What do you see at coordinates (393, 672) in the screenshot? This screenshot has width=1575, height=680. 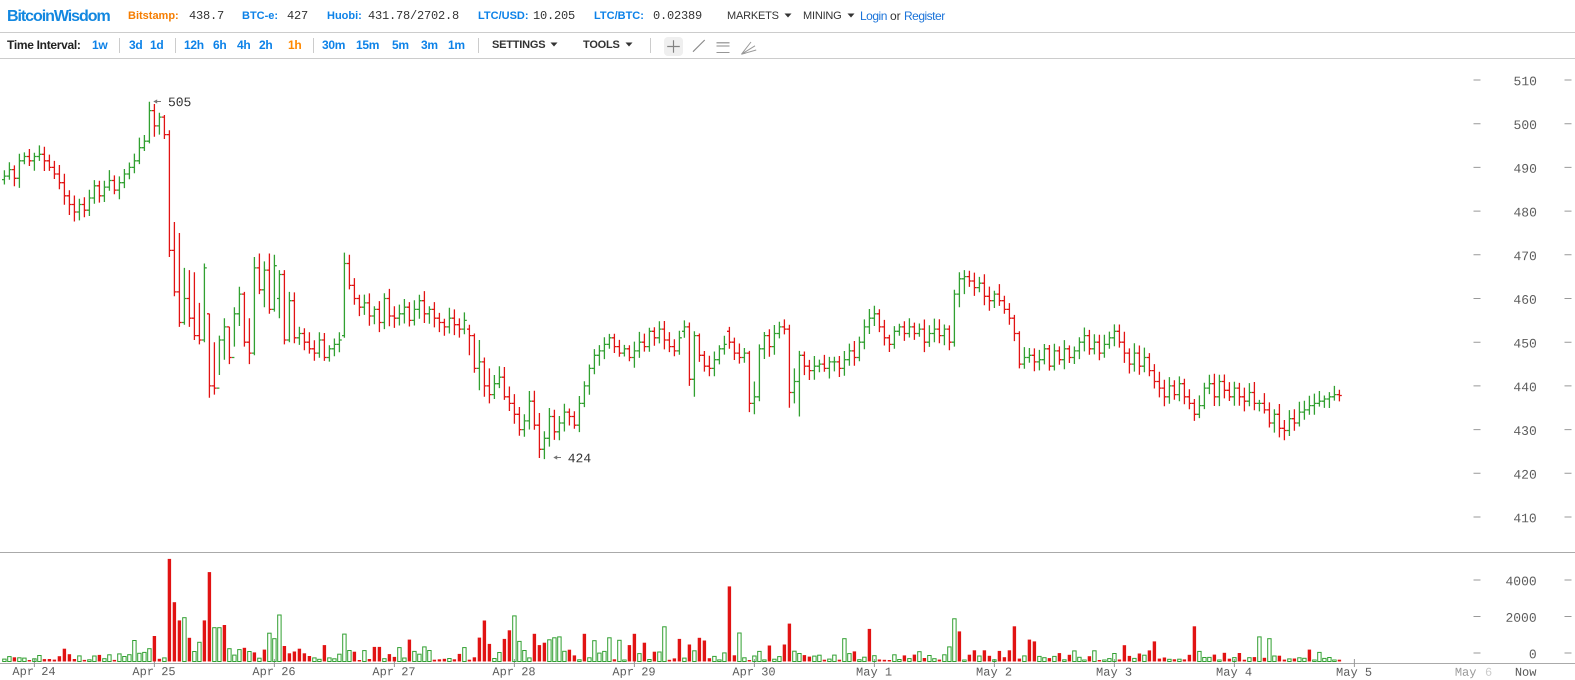 I see `svg-text: Apr 27` at bounding box center [393, 672].